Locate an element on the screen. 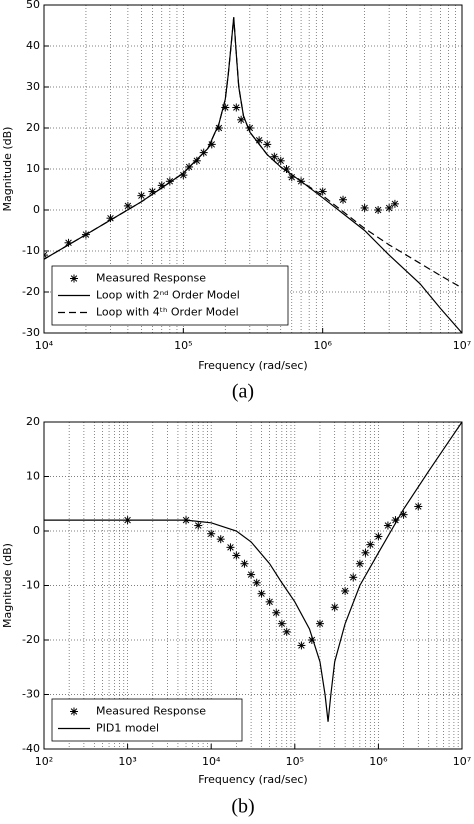 The height and width of the screenshot is (824, 474). legend-label: Loop with 2ⁿᵈ Order Model is located at coordinates (168, 295).